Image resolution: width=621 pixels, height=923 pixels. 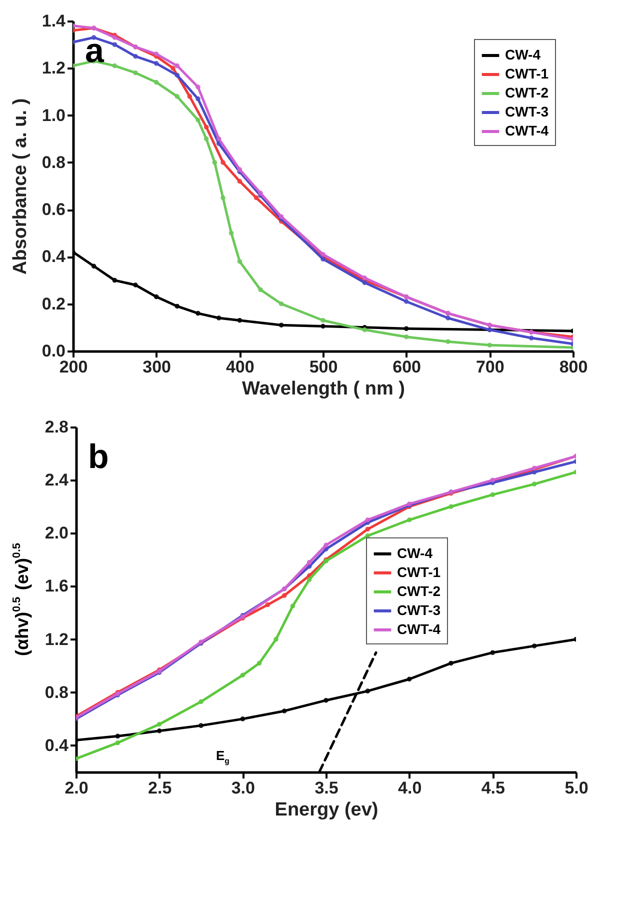 What do you see at coordinates (157, 367) in the screenshot?
I see `x-tick-label: 300` at bounding box center [157, 367].